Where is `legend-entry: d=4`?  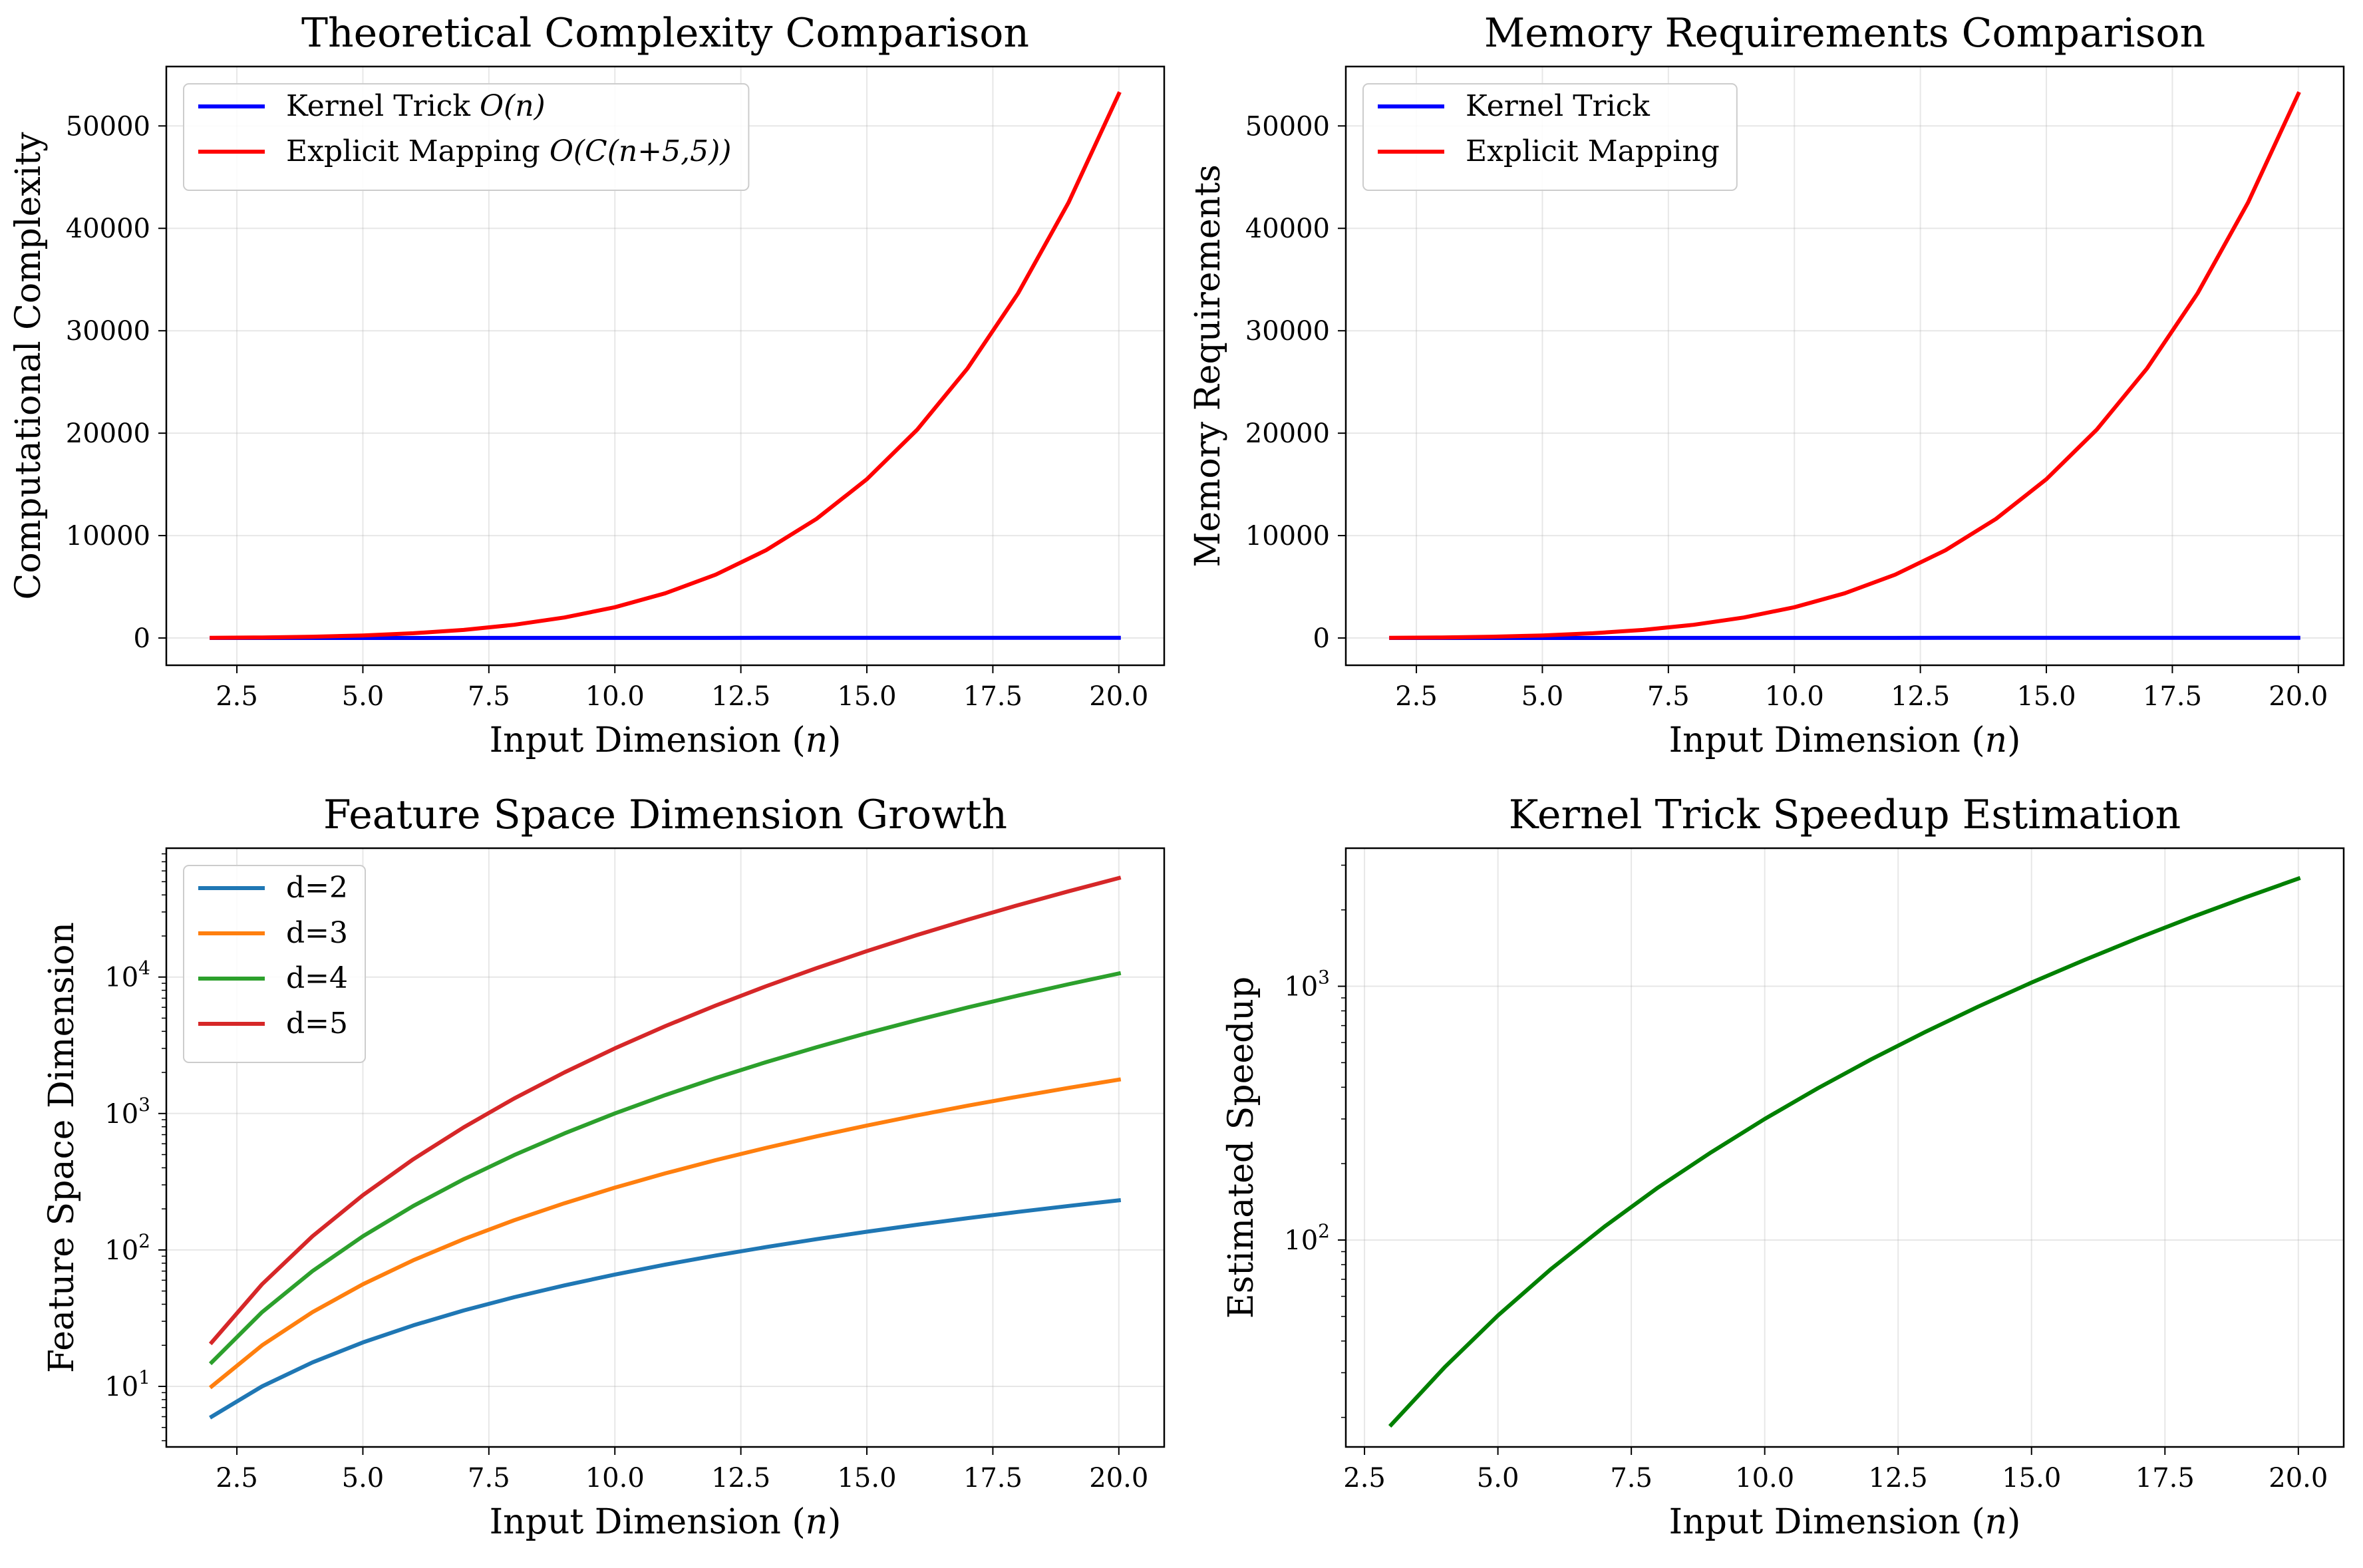 legend-entry: d=4 is located at coordinates (317, 978).